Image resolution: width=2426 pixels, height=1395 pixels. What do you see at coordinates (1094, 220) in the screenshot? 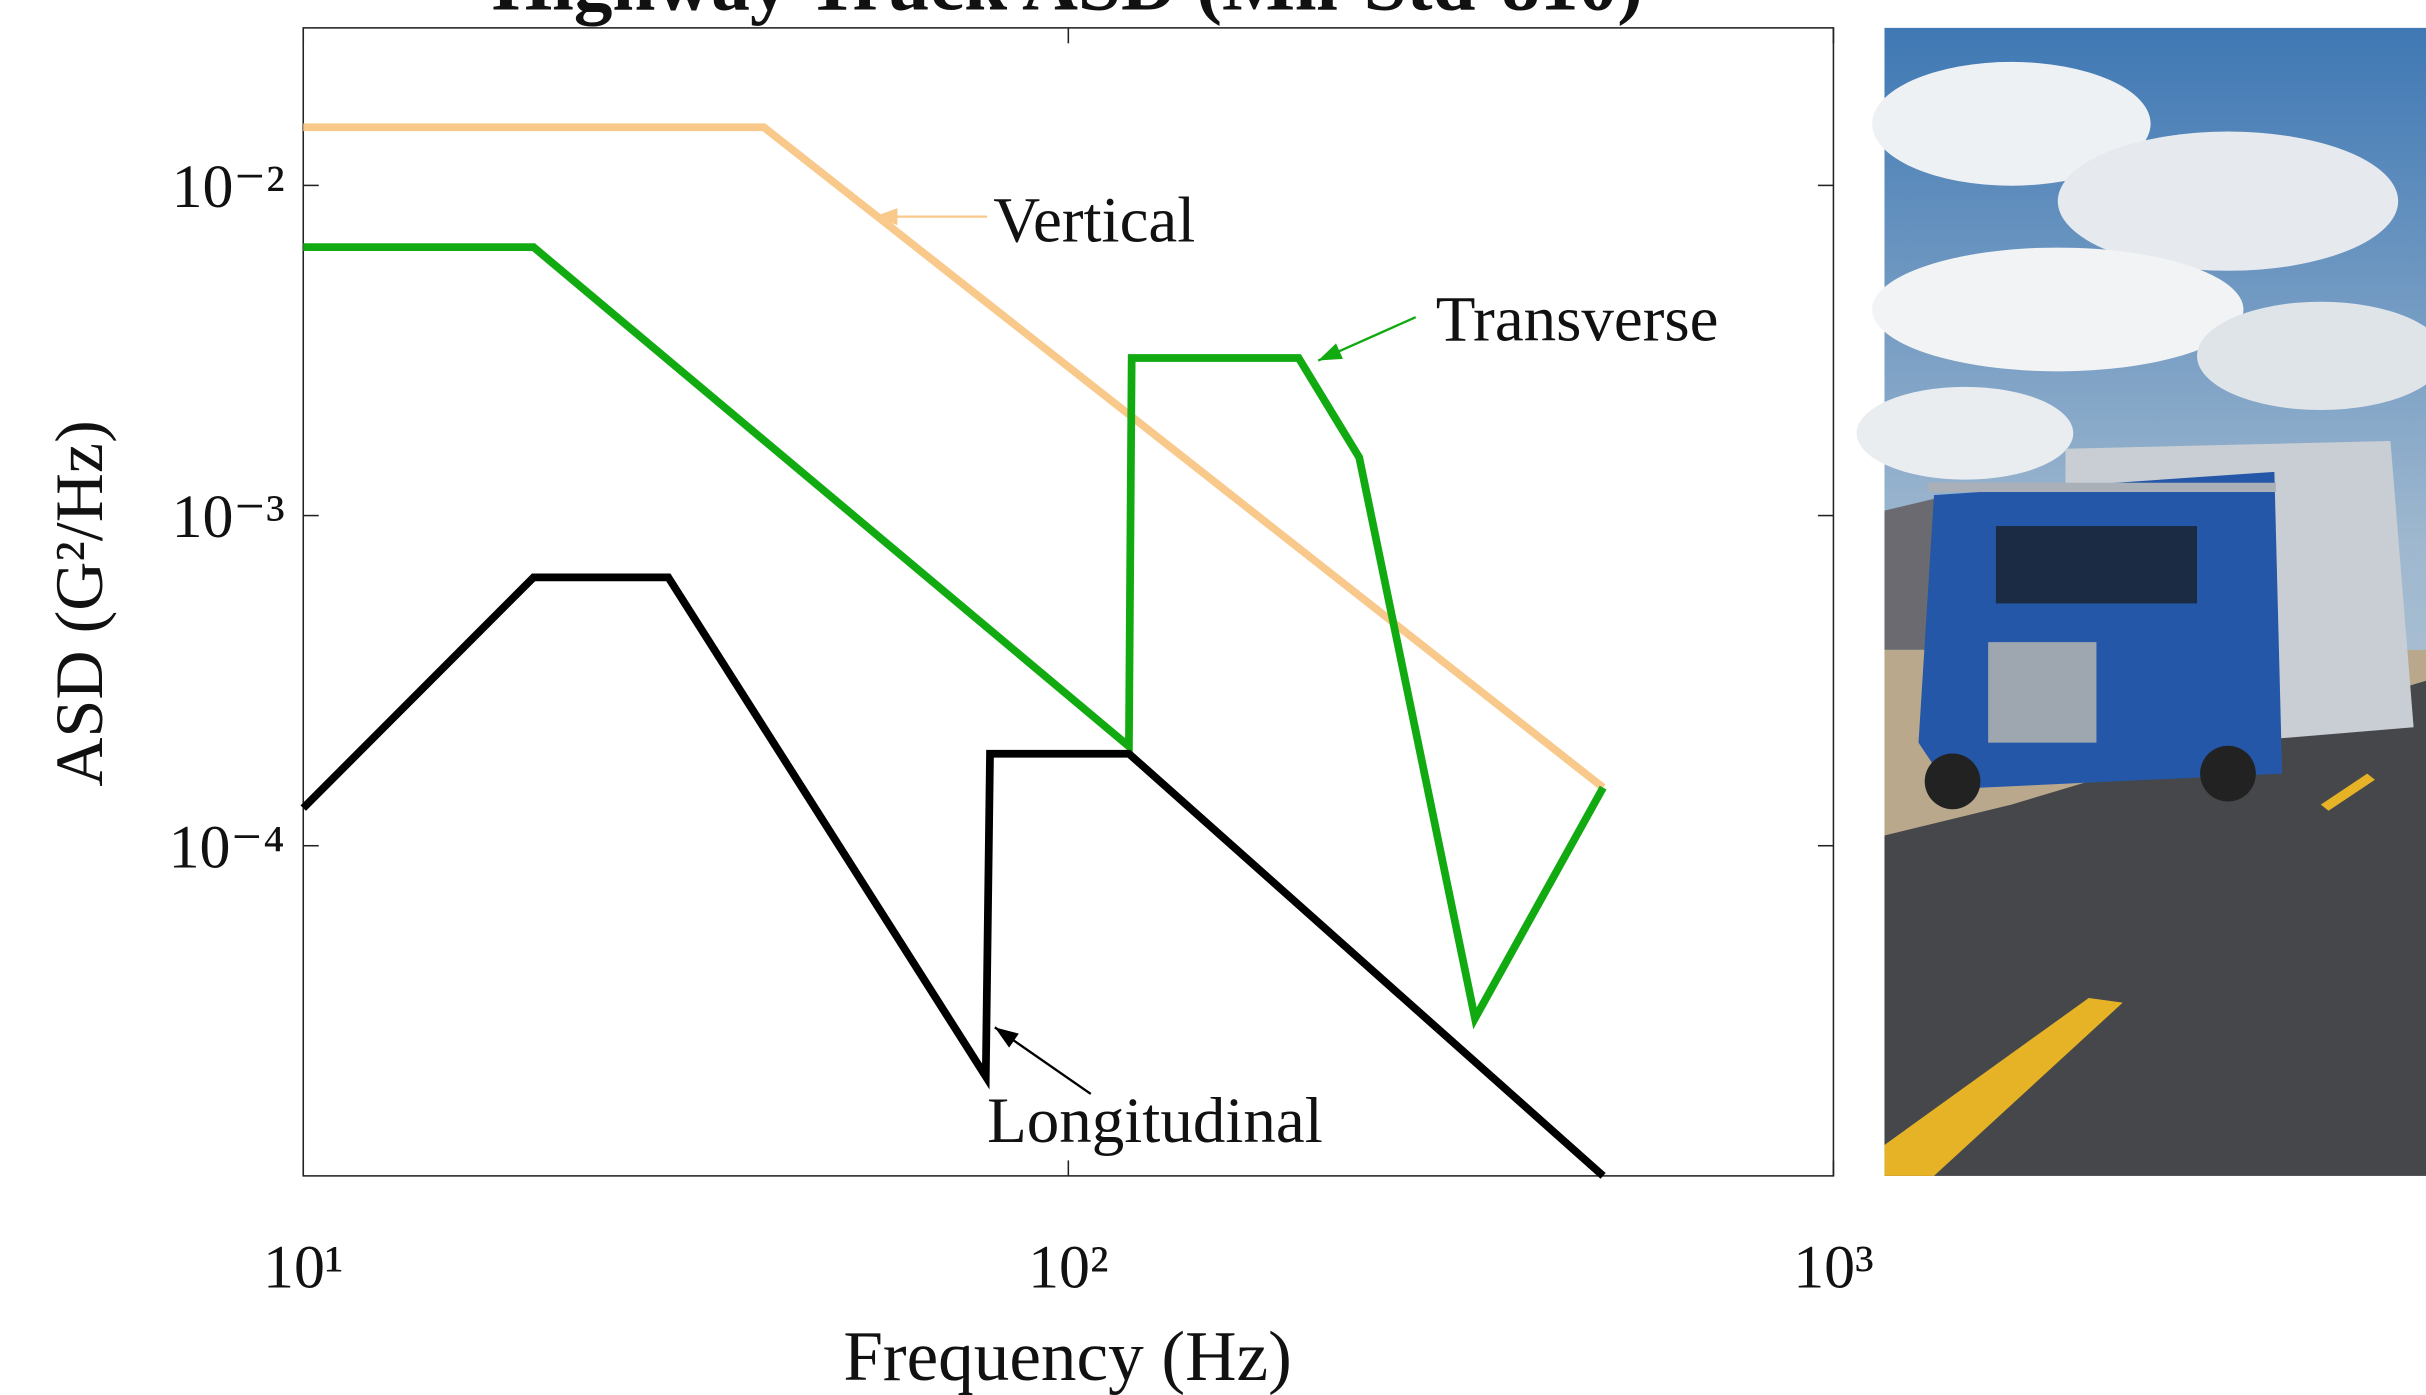
I see `annotation-label: Vertical` at bounding box center [1094, 220].